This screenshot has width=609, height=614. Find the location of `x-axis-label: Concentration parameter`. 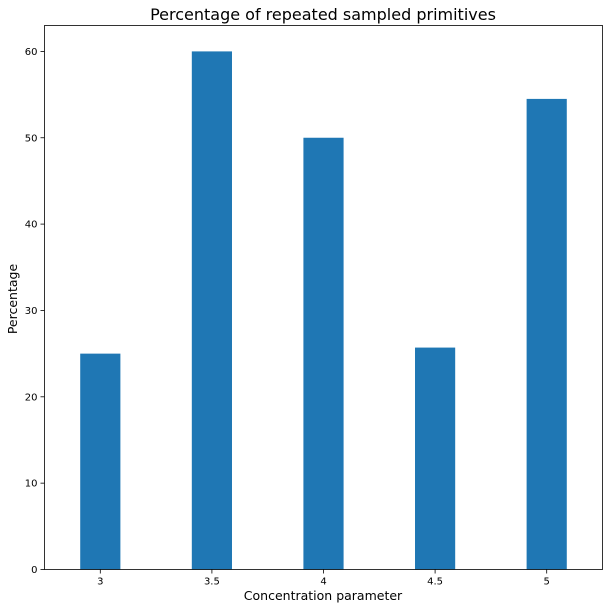

x-axis-label: Concentration parameter is located at coordinates (323, 595).